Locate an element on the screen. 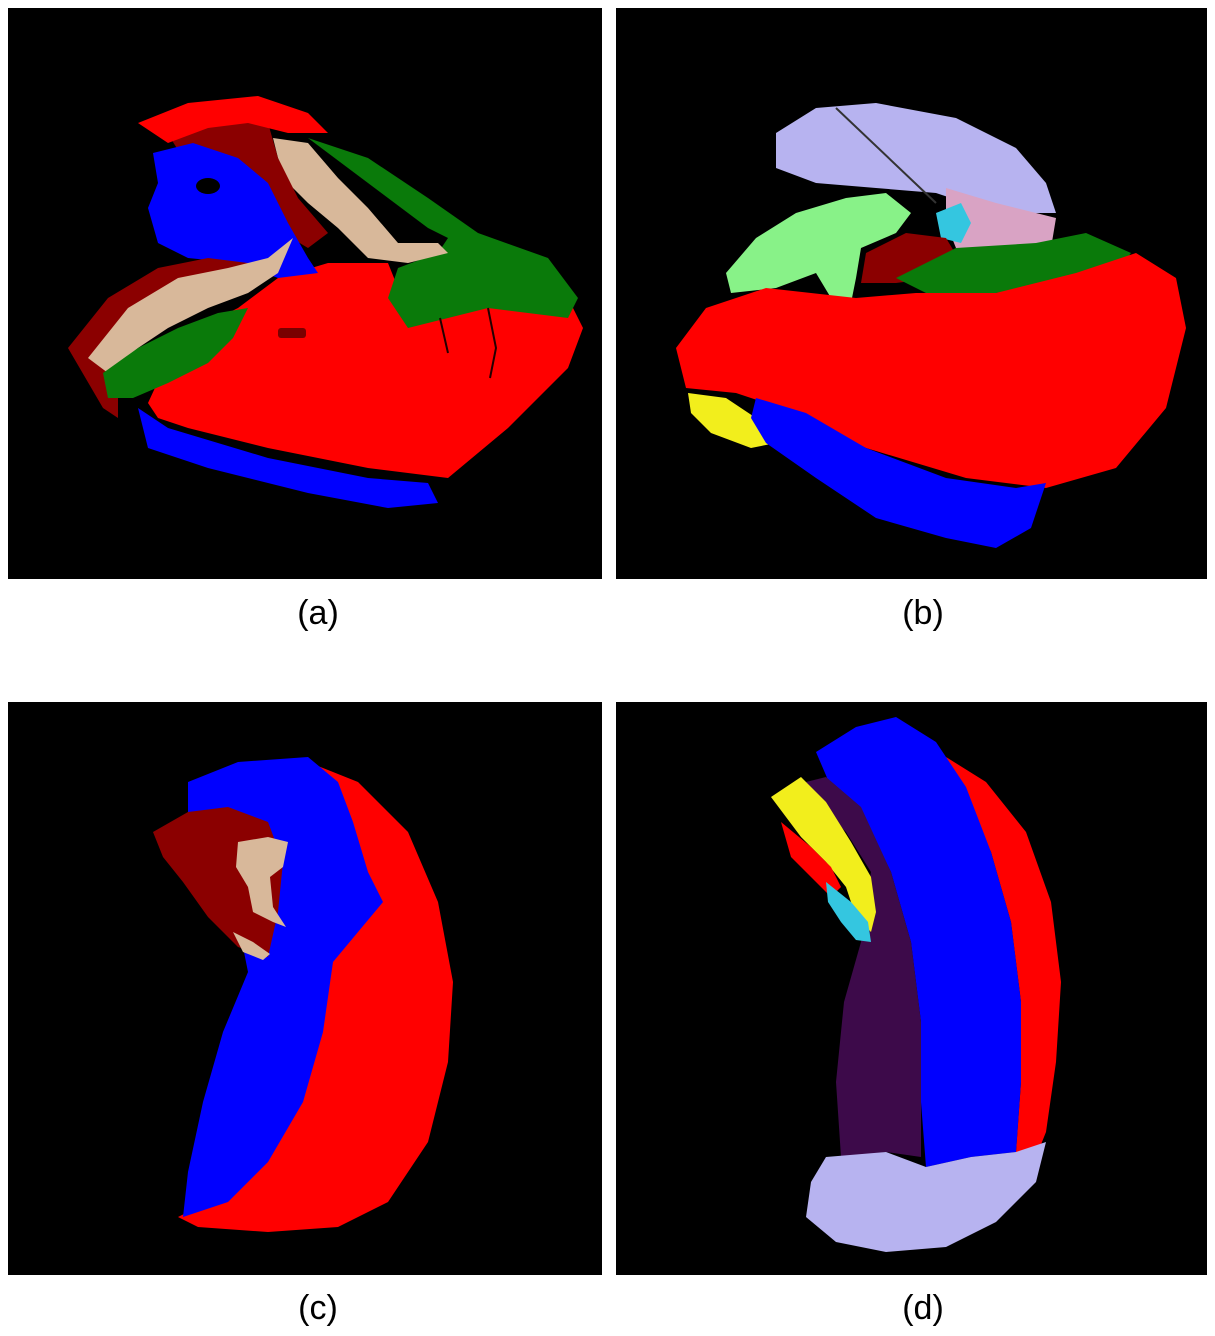 Image resolution: width=1215 pixels, height=1336 pixels. panel-d-caption: (d) is located at coordinates (923, 1308).